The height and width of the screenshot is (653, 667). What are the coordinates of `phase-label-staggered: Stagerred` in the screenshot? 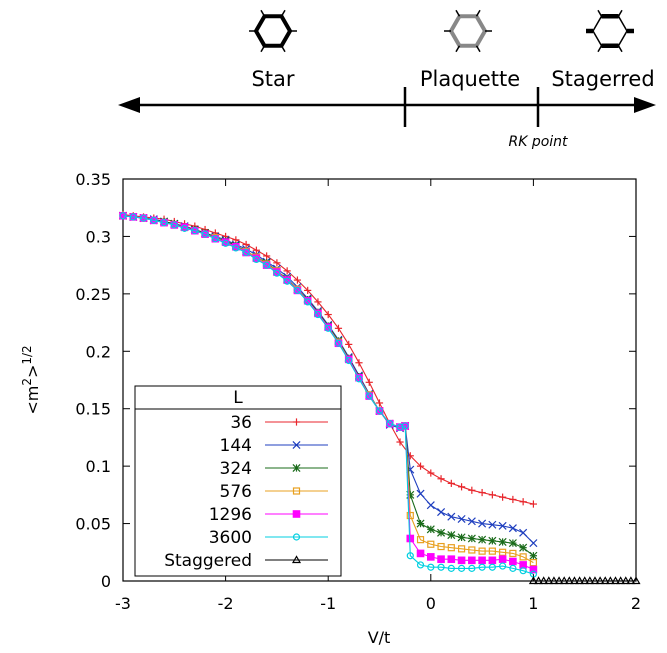 It's located at (602, 79).